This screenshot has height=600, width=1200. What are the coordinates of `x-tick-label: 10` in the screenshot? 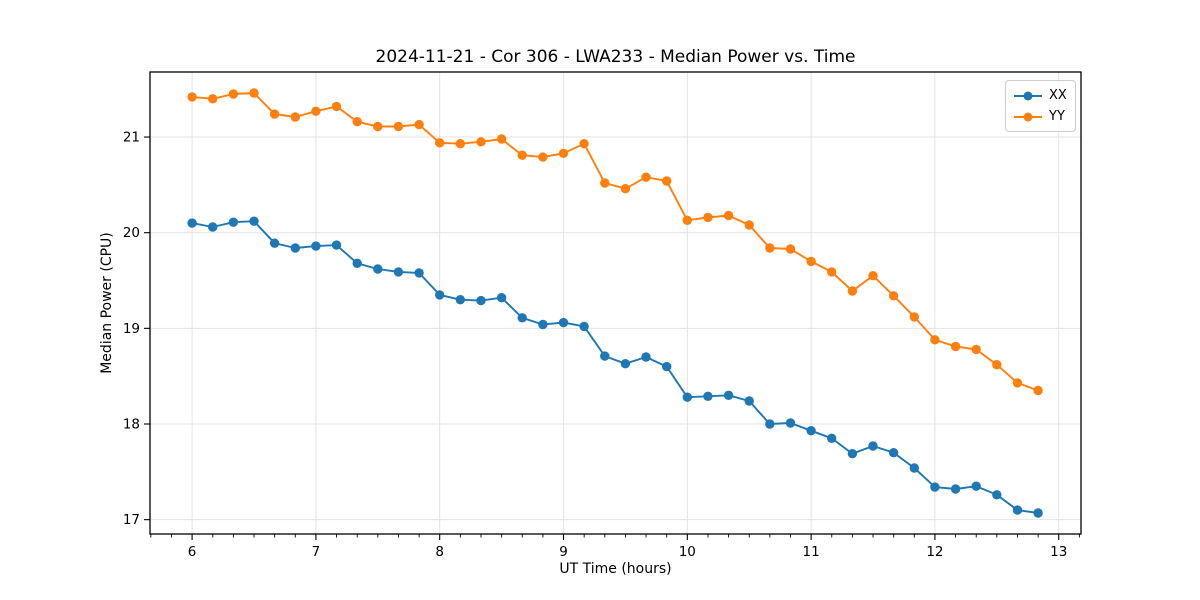 It's located at (687, 552).